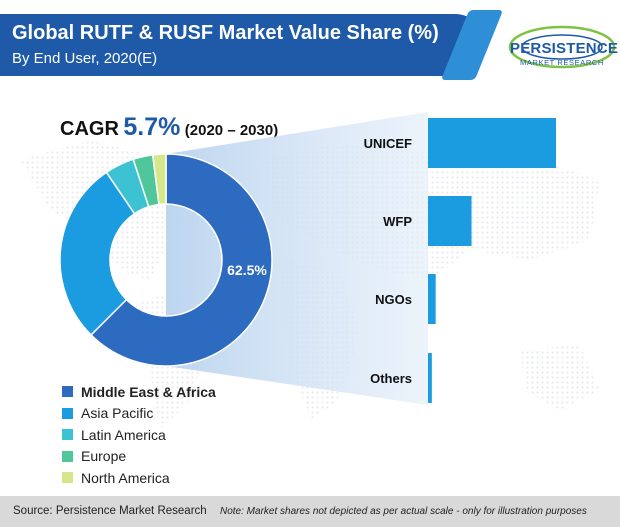 Image resolution: width=620 pixels, height=527 pixels. Describe the element at coordinates (89, 129) in the screenshot. I see `cagr-label: CAGR` at that location.